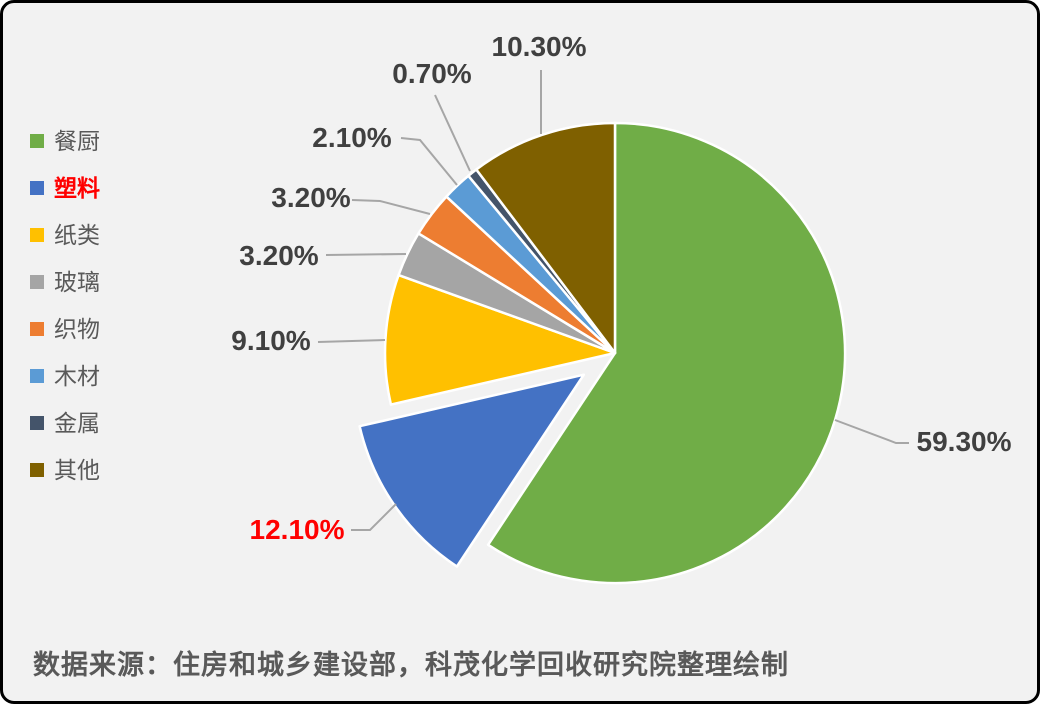 This screenshot has height=704, width=1040. Describe the element at coordinates (77, 376) in the screenshot. I see `legend-label: 木材` at that location.